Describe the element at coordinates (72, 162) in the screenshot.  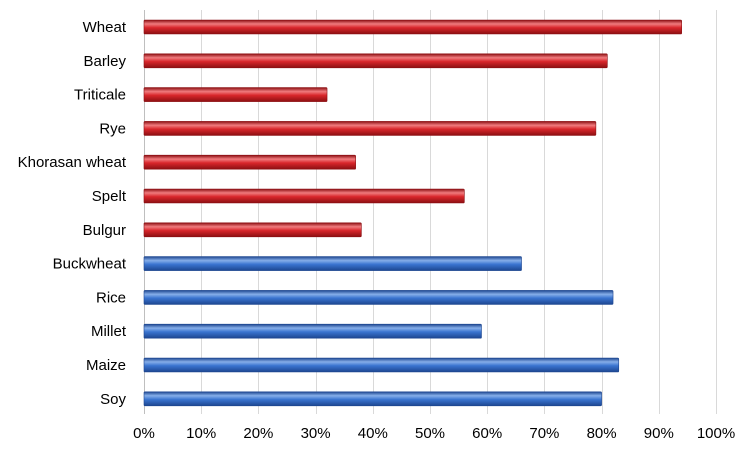
I see `category-label: Khorasan wheat` at that location.